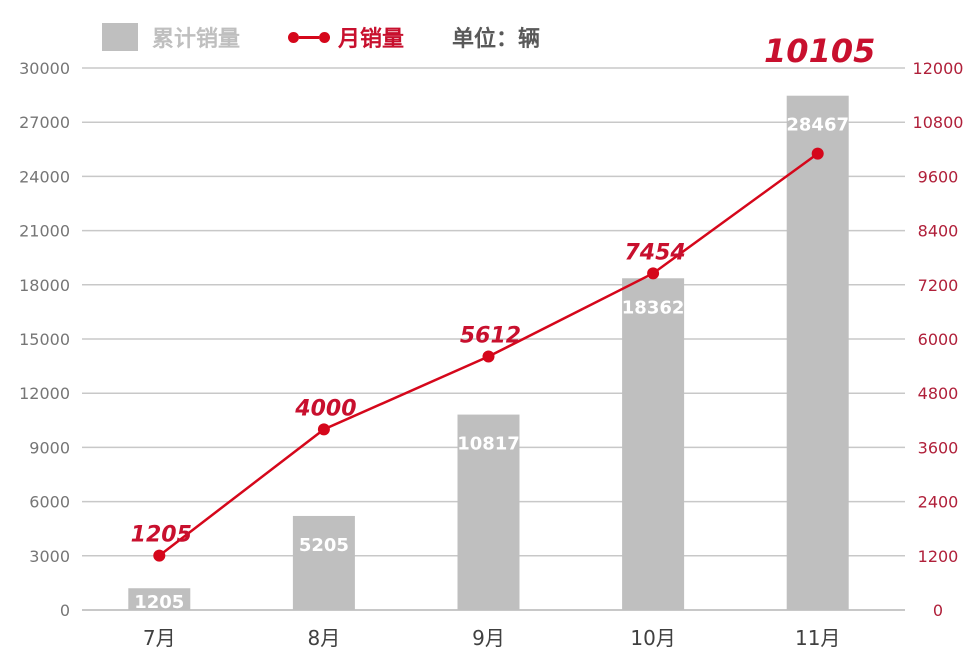  Describe the element at coordinates (654, 252) in the screenshot. I see `line-value-label: 7454` at that location.